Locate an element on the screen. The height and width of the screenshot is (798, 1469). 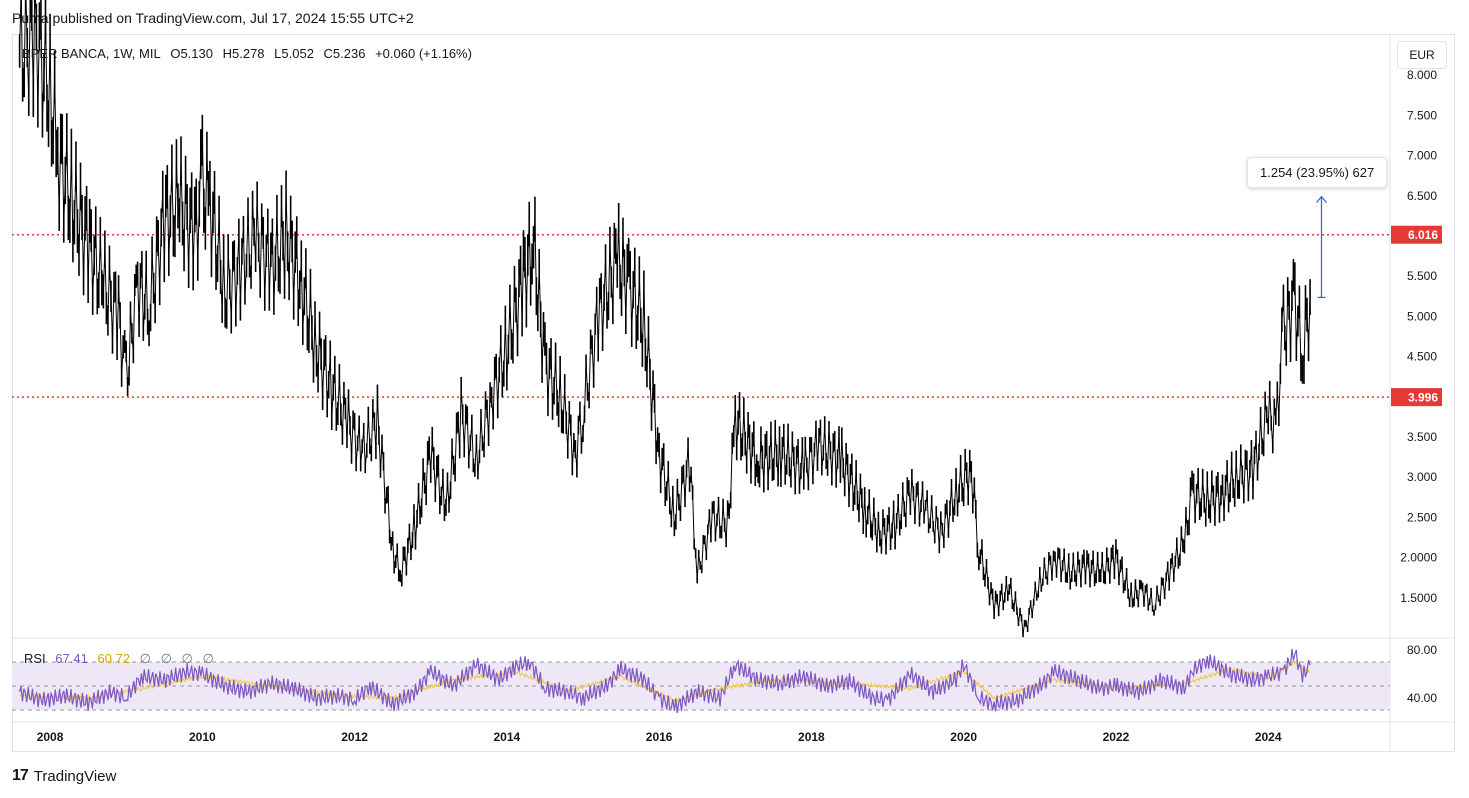
rsi-ma-value: 60.72 is located at coordinates (114, 658).